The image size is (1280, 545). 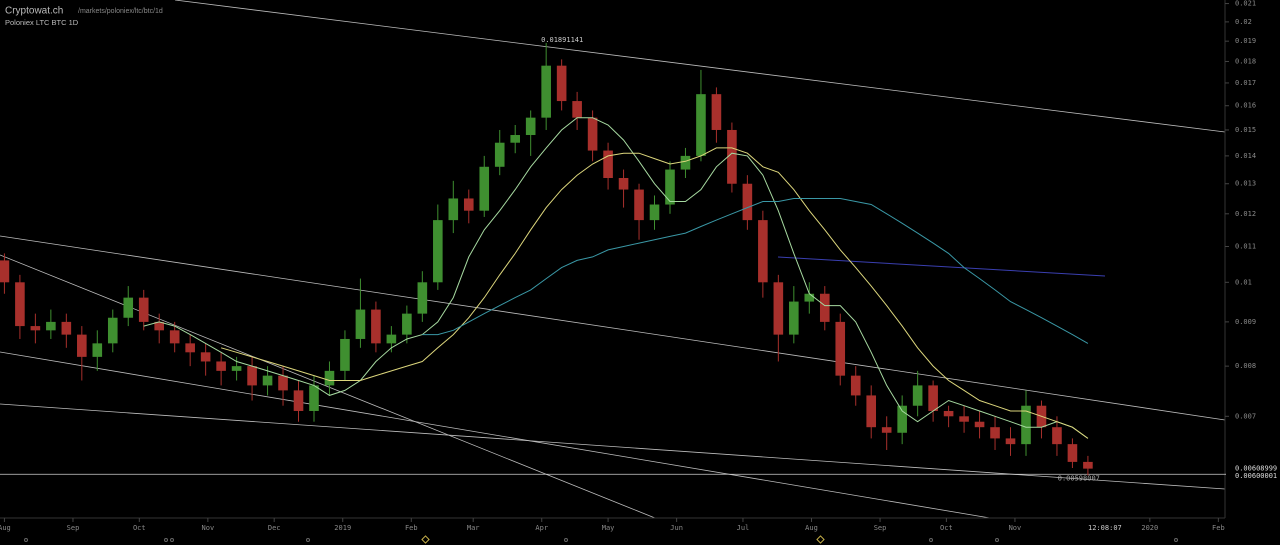 I want to click on y-tick-label: 0.008, so click(x=1245, y=366).